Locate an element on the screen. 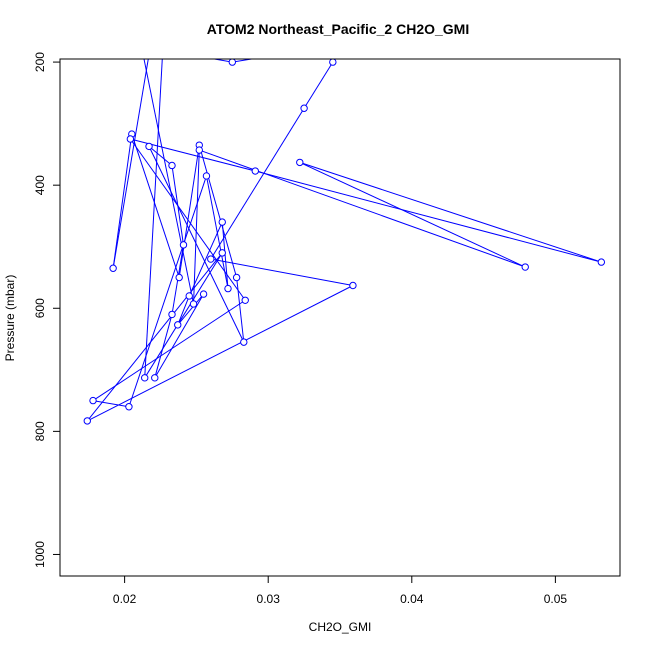 The height and width of the screenshot is (650, 650). y-tick-label: 600 is located at coordinates (40, 308).